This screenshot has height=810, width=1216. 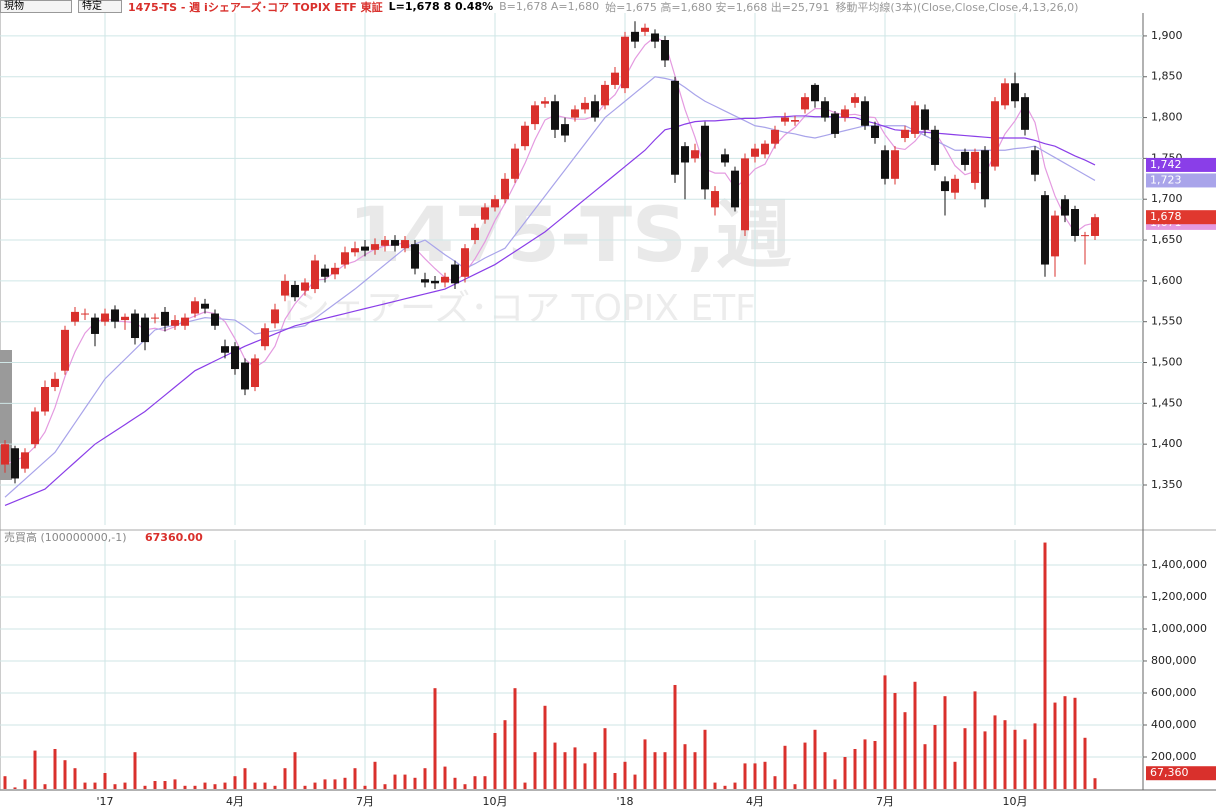 What do you see at coordinates (255, 7) in the screenshot?
I see `symbol: 1475-TS - 週 iシェアーズ･コア TOPIX ETF 東証` at bounding box center [255, 7].